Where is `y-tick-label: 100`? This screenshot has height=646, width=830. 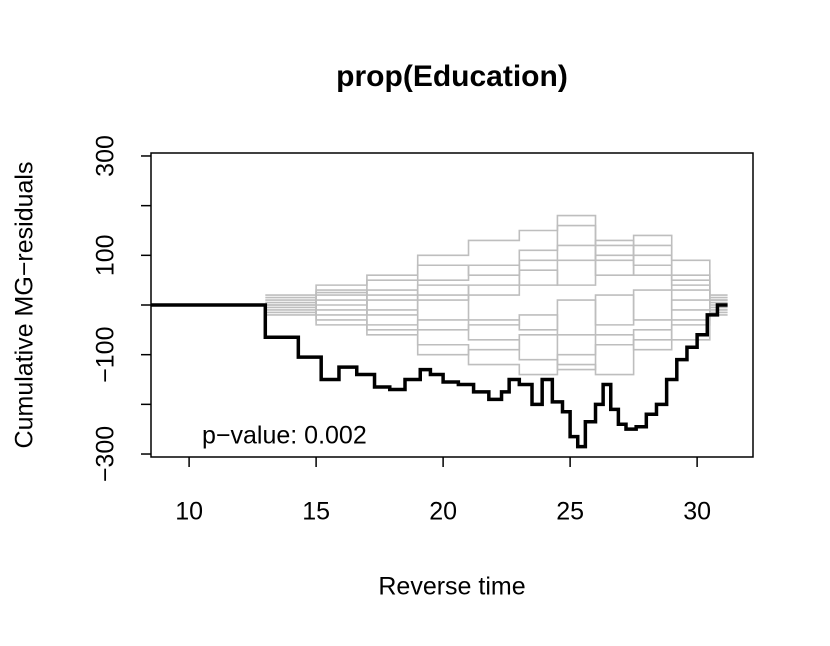
y-tick-label: 100 is located at coordinates (106, 255).